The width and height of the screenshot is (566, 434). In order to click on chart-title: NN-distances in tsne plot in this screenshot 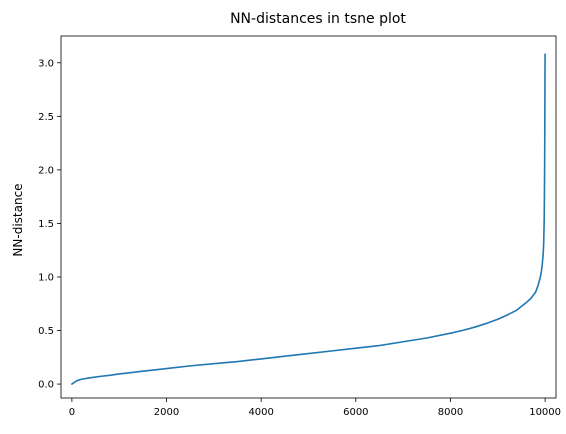, I will do `click(318, 19)`.